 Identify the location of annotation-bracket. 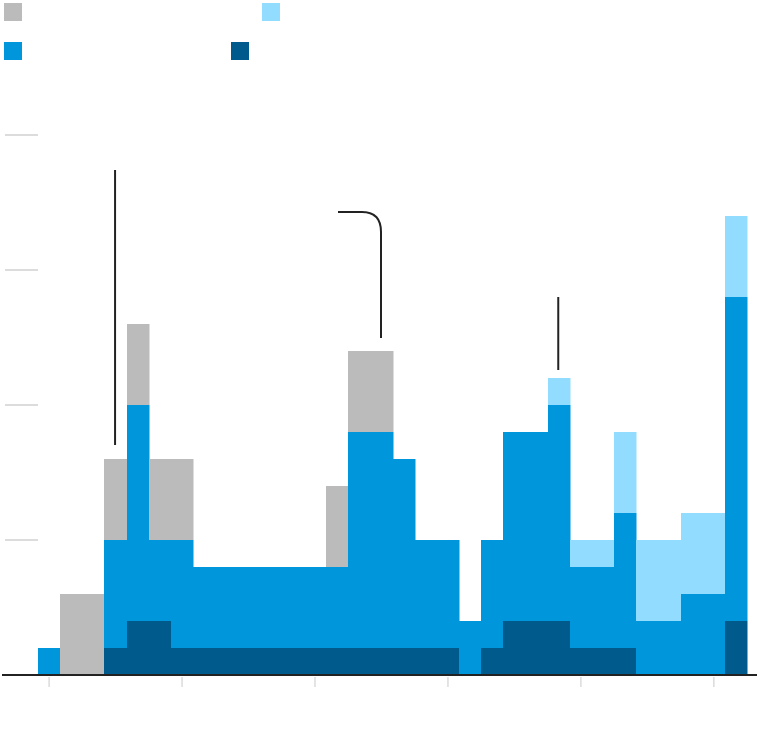
(360, 274).